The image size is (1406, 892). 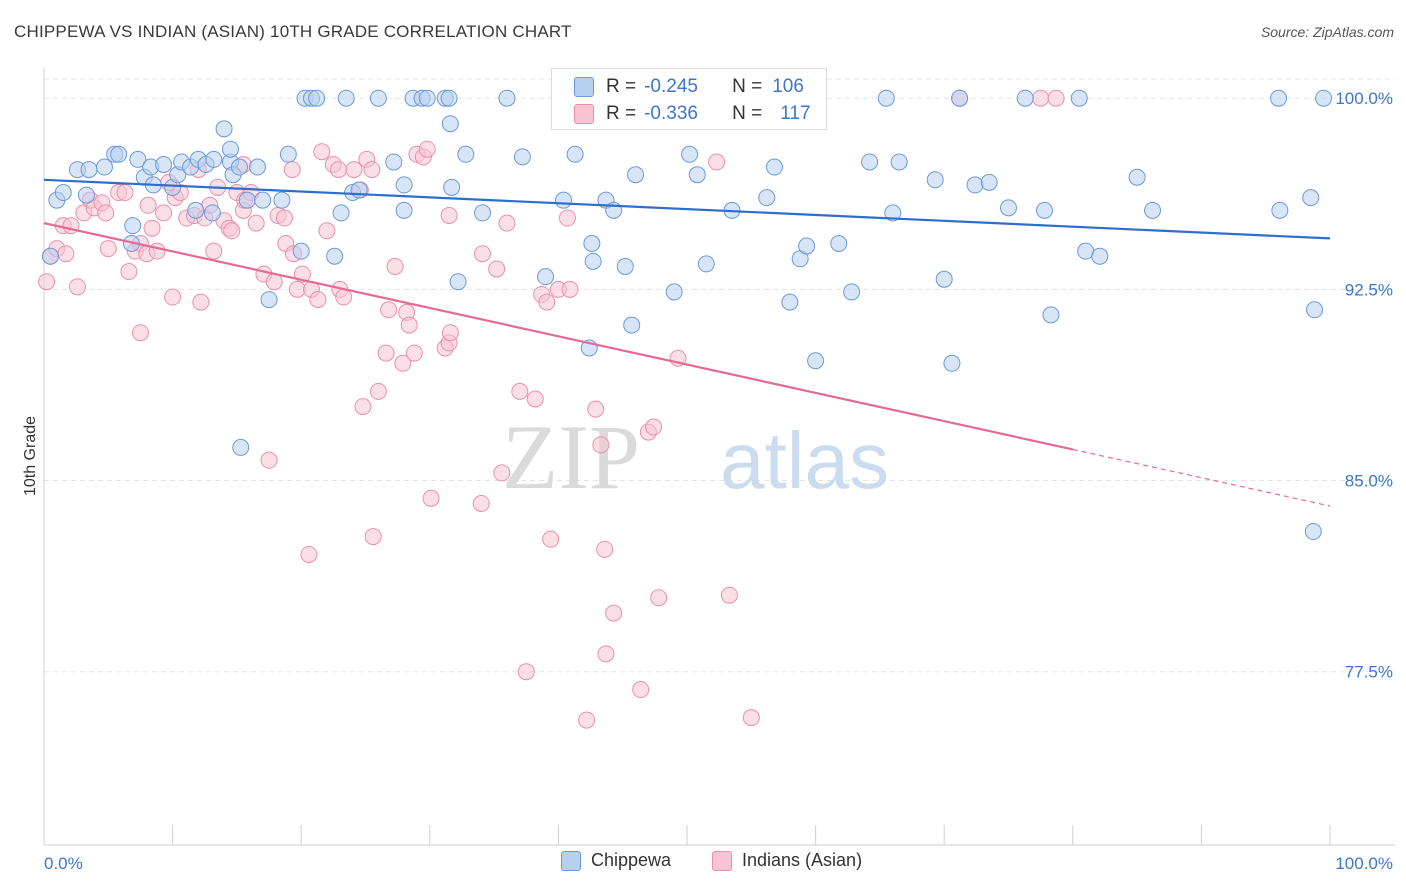 What do you see at coordinates (1201, 477) in the screenshot?
I see `indians-asian-trend-line-extension` at bounding box center [1201, 477].